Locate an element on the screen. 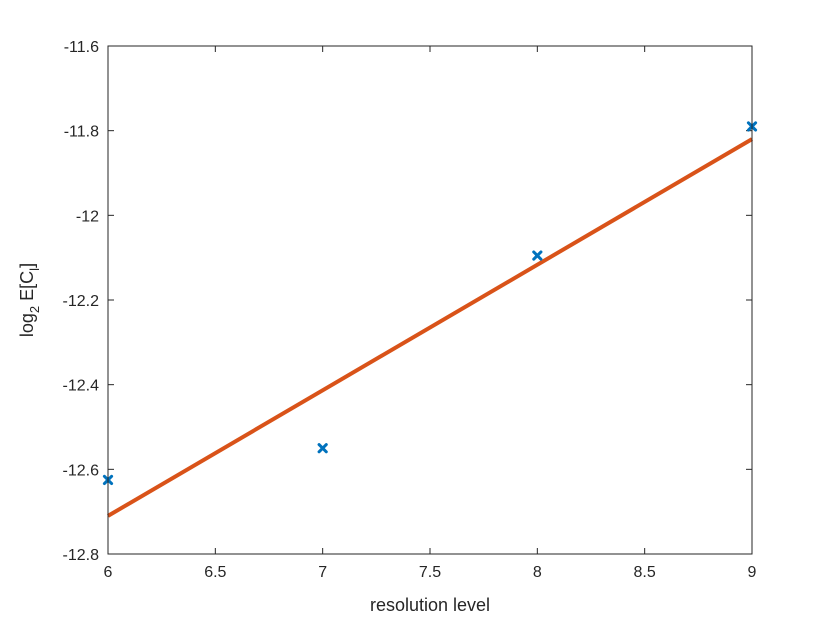 Image resolution: width=830 pixels, height=623 pixels. x-tick-label: 9 is located at coordinates (752, 572).